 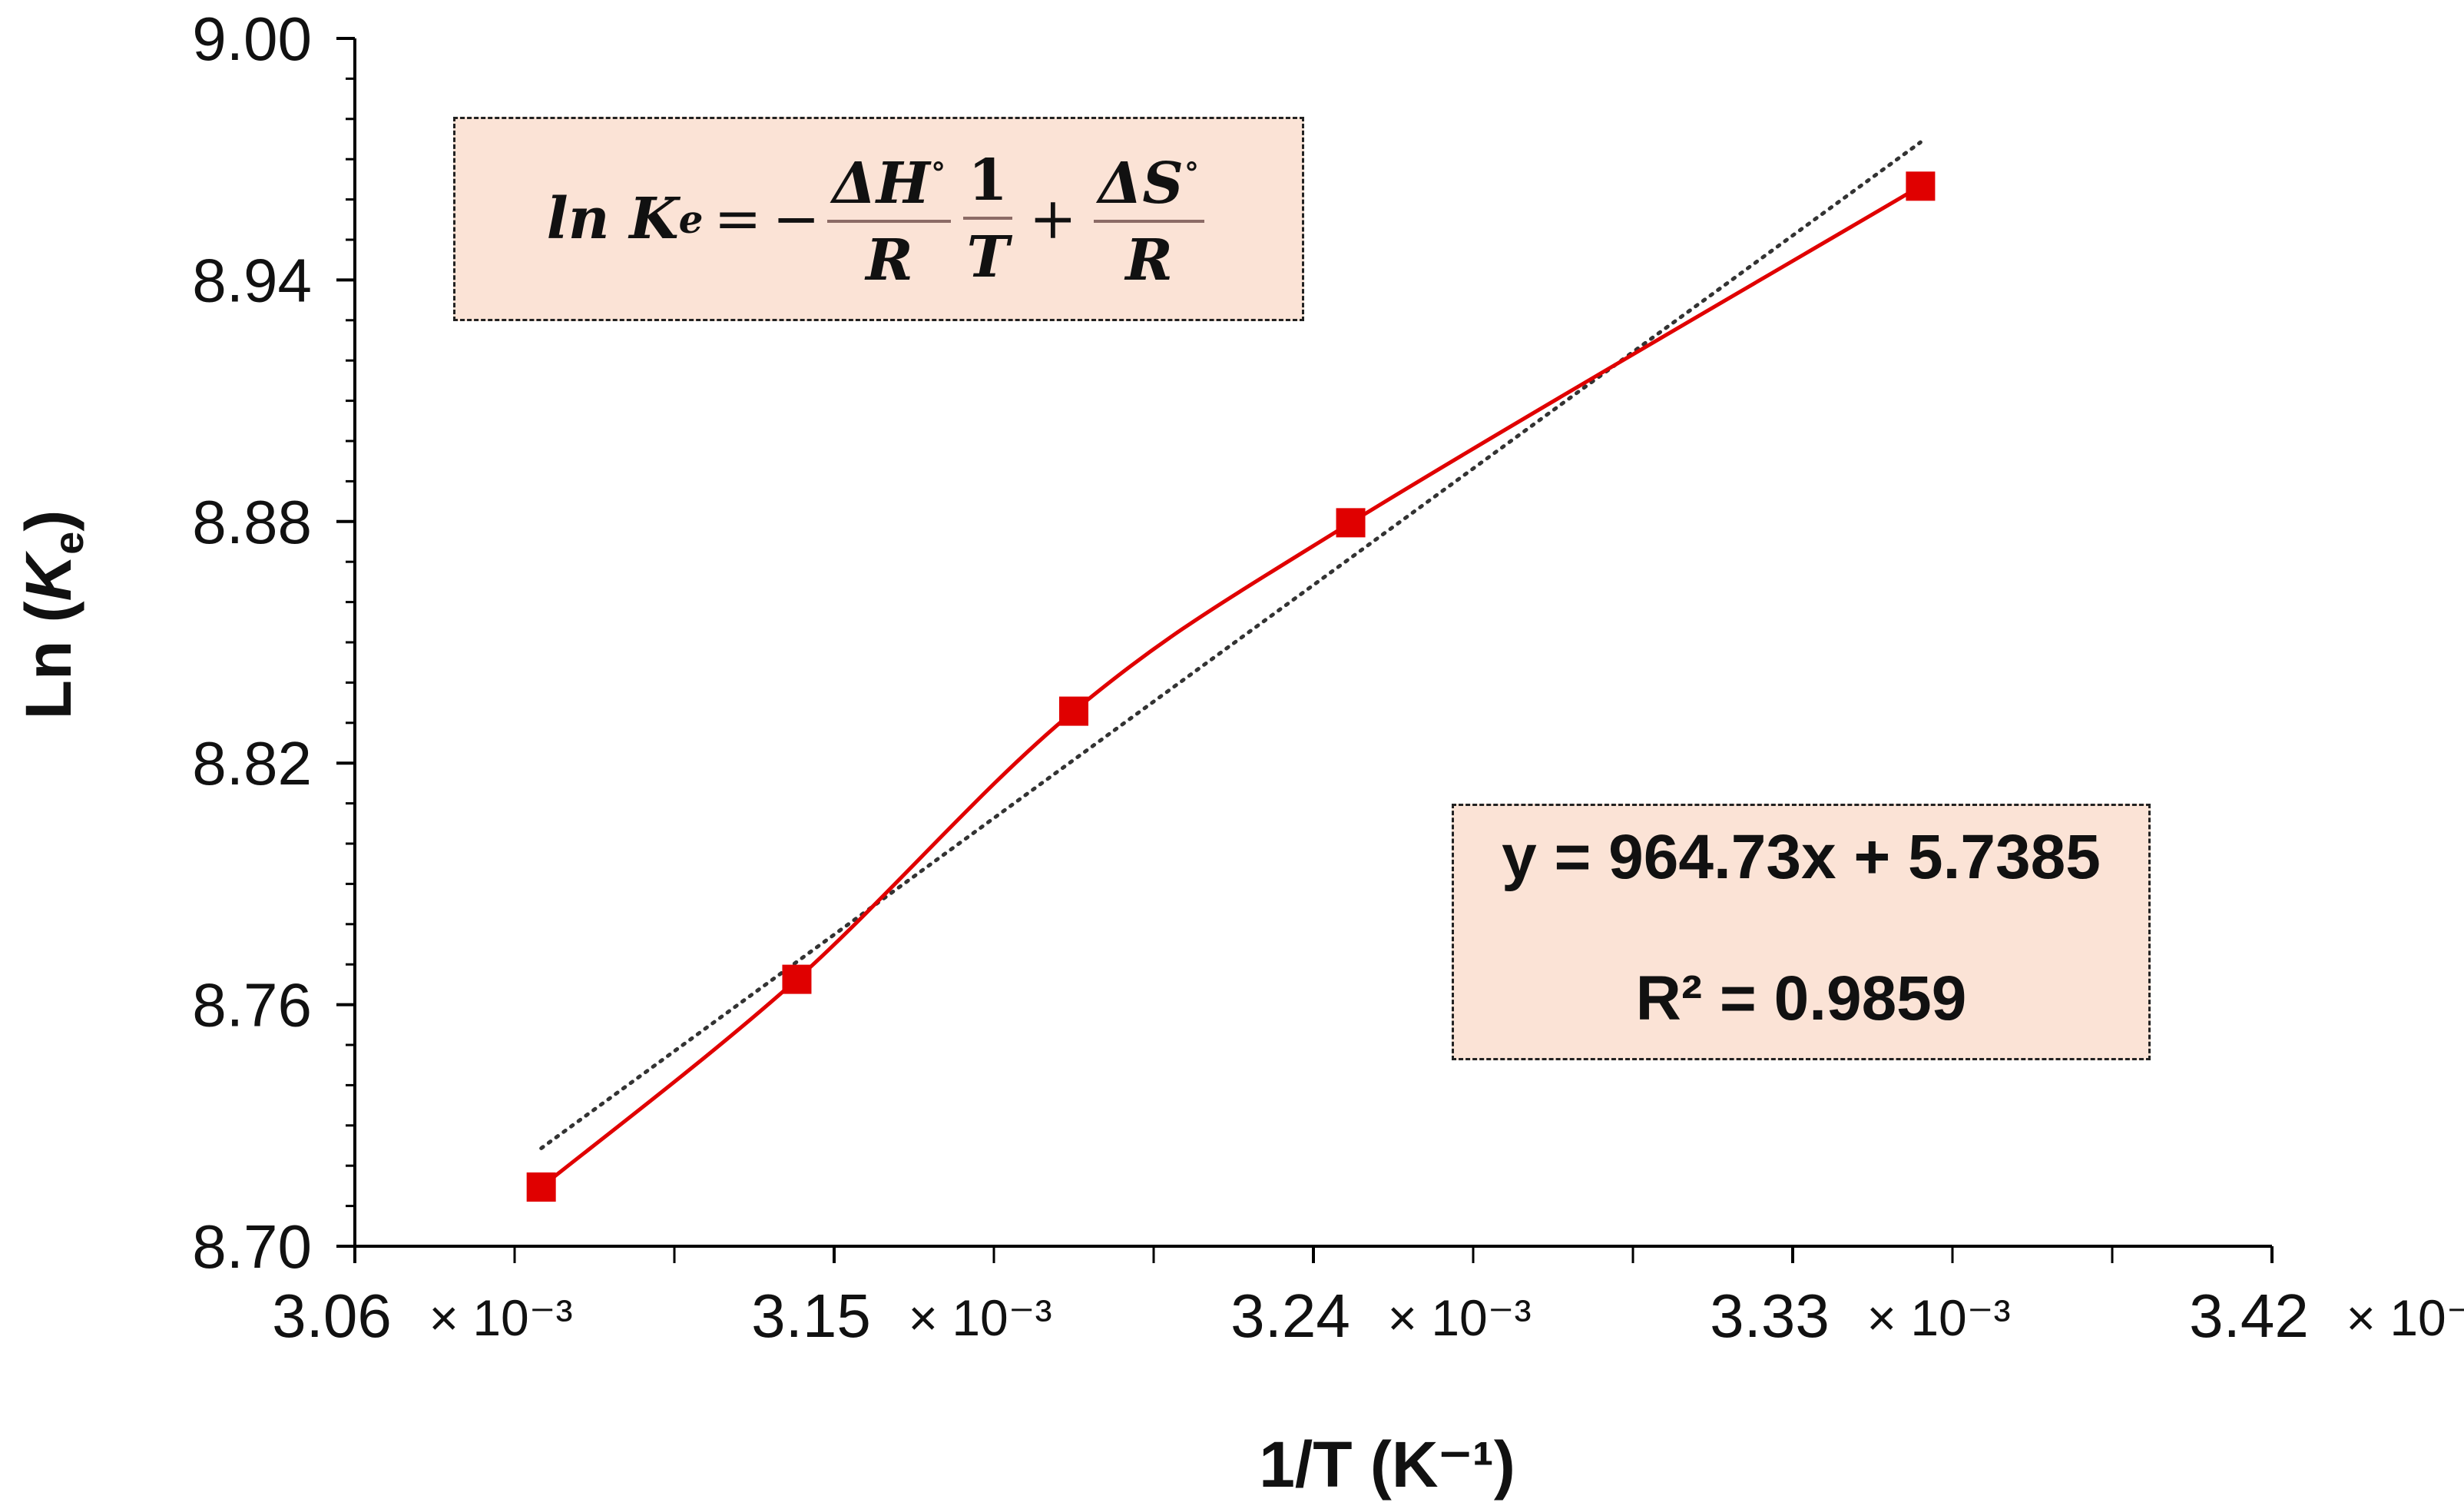 I want to click on formula-k-sub: e, so click(x=691, y=219).